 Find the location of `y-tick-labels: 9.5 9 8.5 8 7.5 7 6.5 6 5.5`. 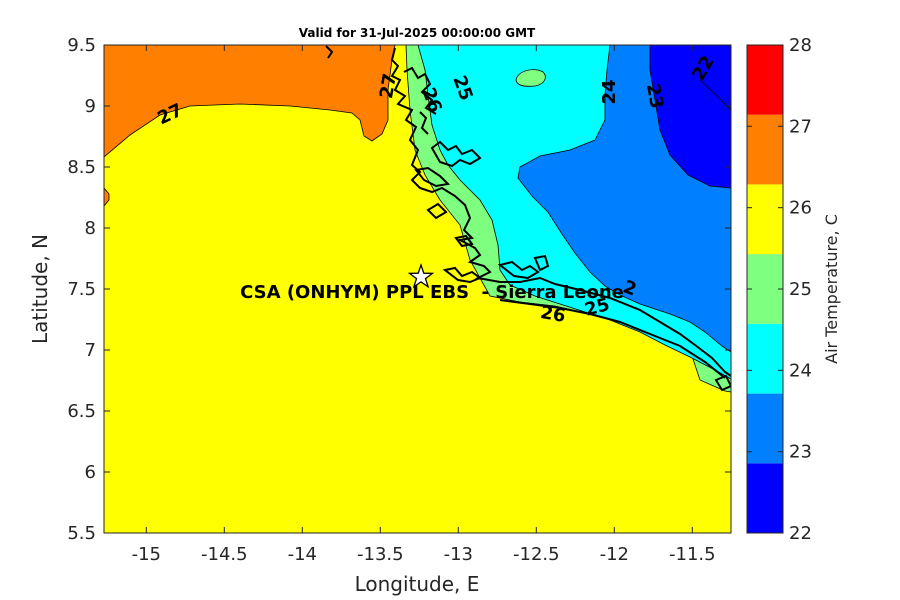

y-tick-labels: 9.5 9 8.5 8 7.5 7 6.5 6 5.5 is located at coordinates (81, 289).